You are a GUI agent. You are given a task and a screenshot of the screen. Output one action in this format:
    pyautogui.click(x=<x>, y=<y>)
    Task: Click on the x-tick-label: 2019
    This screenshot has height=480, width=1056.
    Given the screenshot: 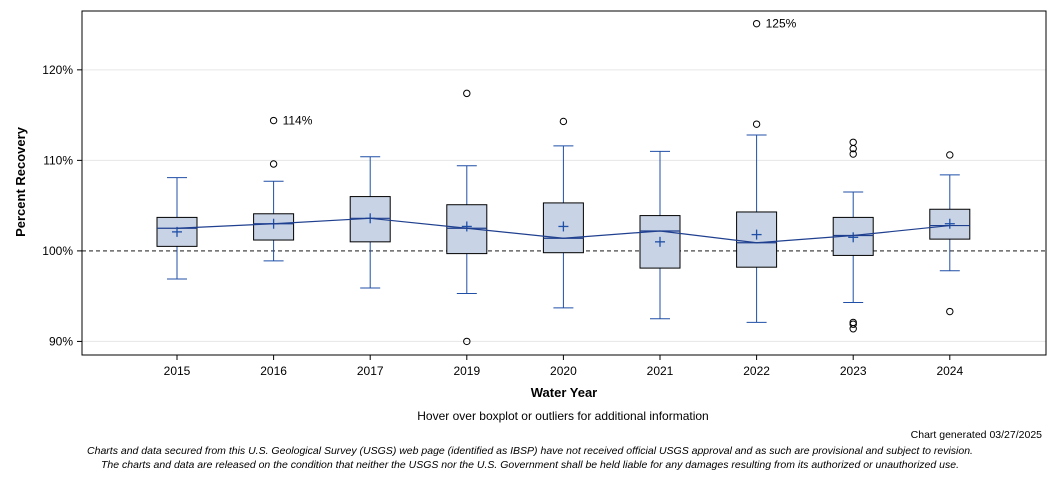 What is the action you would take?
    pyautogui.click(x=466, y=371)
    